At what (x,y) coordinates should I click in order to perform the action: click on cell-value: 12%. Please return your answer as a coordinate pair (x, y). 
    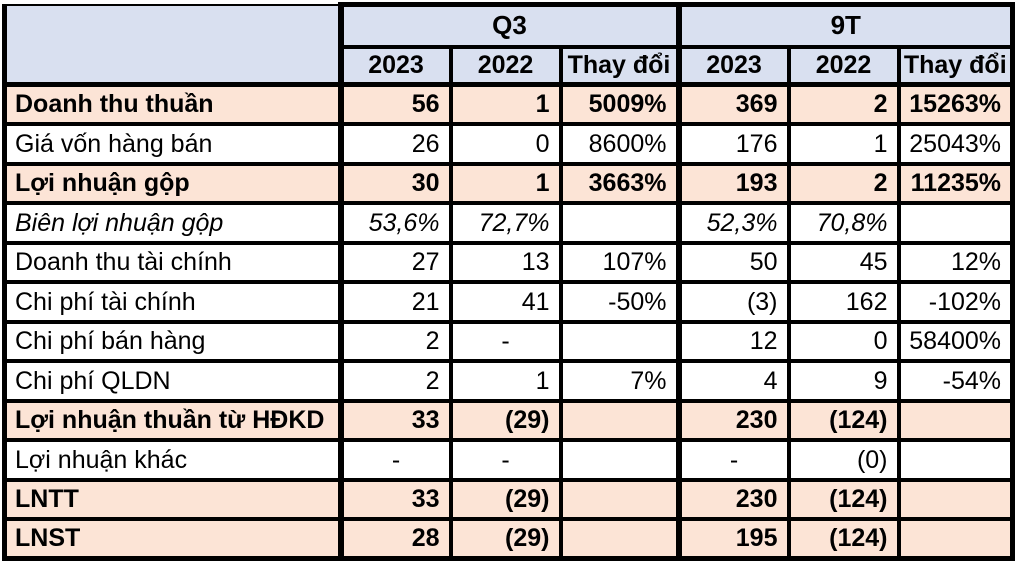
    Looking at the image, I should click on (956, 262).